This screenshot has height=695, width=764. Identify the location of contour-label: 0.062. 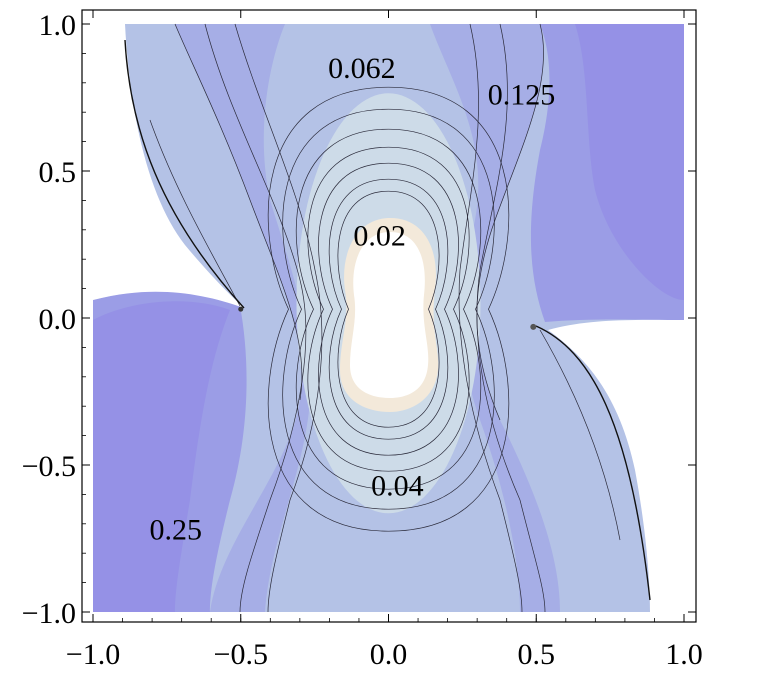
(362, 68).